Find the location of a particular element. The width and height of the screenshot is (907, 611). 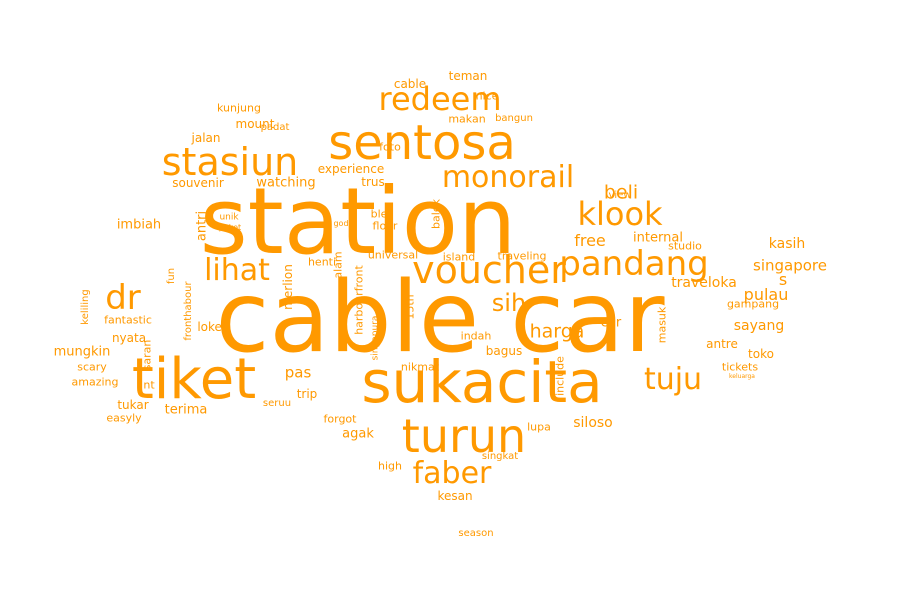

word-watching: watching is located at coordinates (286, 183).